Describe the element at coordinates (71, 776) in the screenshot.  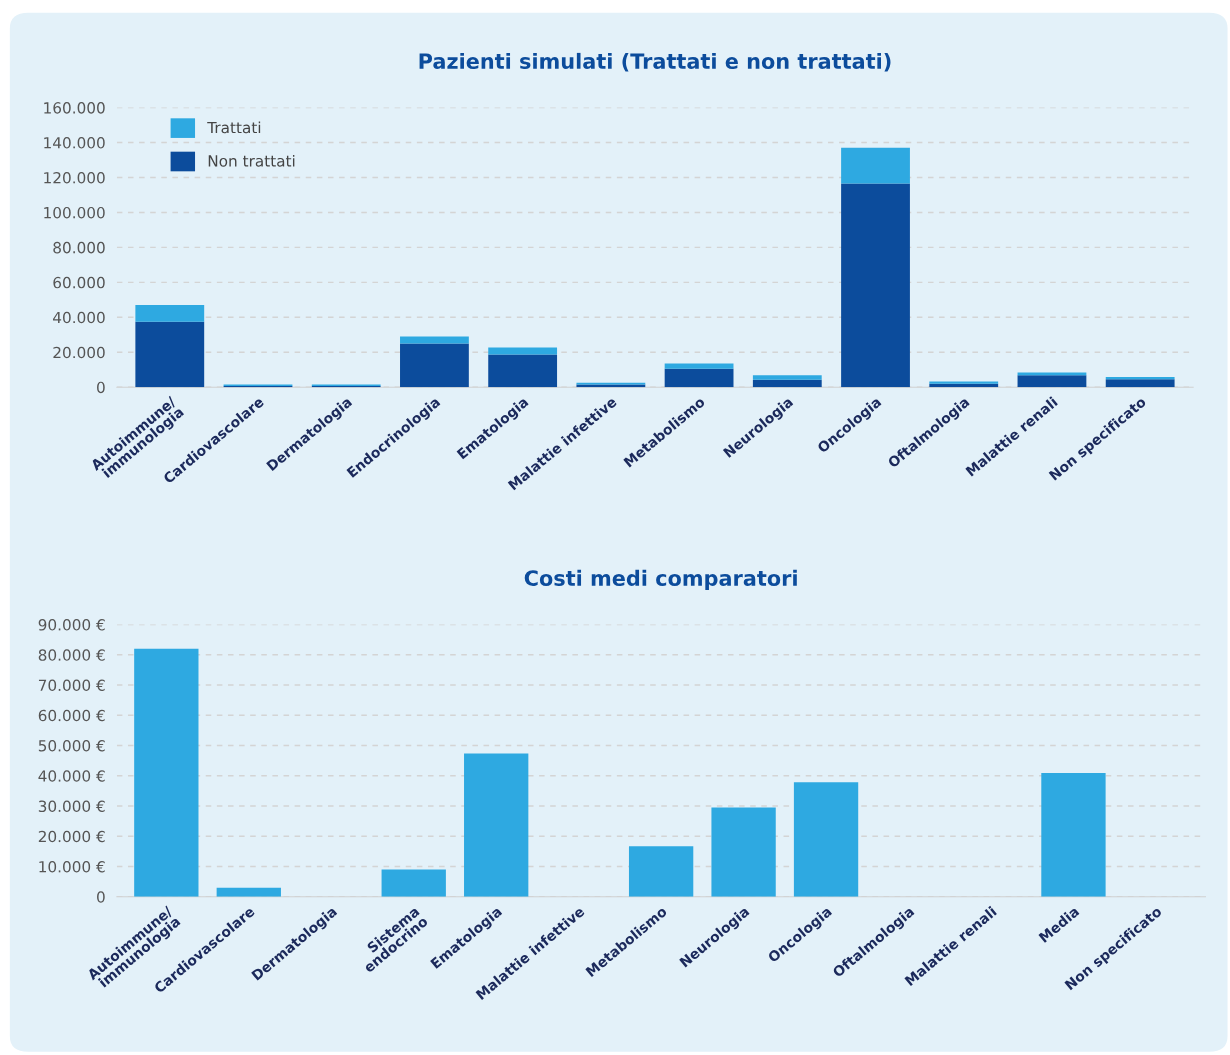
I see `y-tick-label: 40.000 €` at that location.